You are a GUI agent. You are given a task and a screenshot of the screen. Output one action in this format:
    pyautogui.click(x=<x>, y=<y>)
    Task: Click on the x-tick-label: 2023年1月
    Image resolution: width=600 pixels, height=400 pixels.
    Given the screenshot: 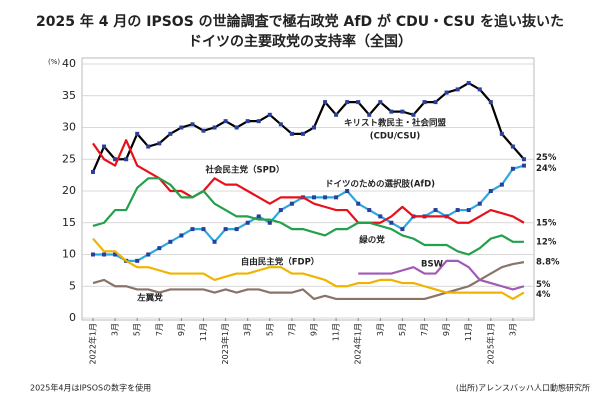 What is the action you would take?
    pyautogui.click(x=225, y=343)
    